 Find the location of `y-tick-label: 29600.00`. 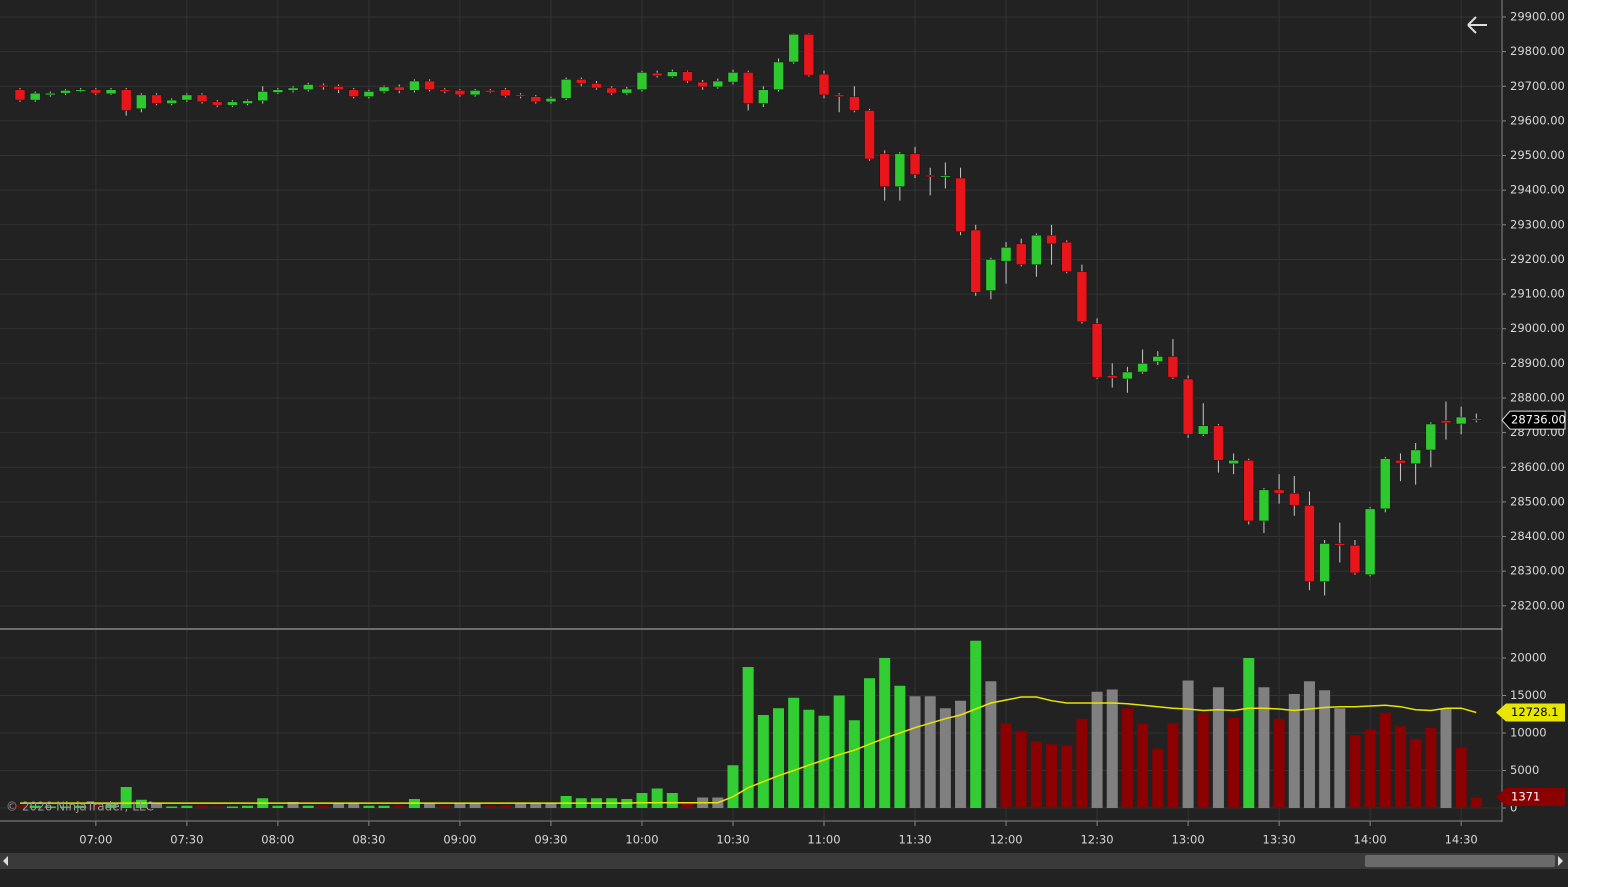

y-tick-label: 29600.00 is located at coordinates (1537, 120).